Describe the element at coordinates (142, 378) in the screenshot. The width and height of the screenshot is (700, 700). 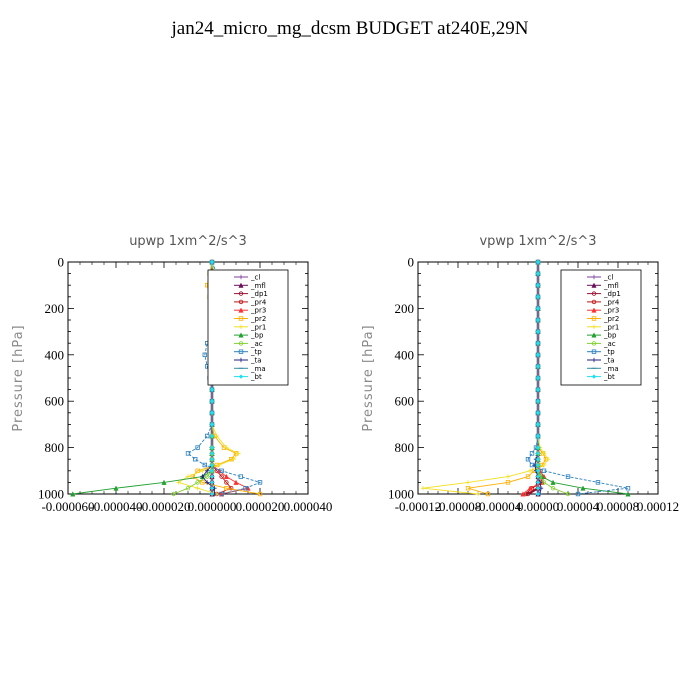
I see `series-line-bp` at that location.